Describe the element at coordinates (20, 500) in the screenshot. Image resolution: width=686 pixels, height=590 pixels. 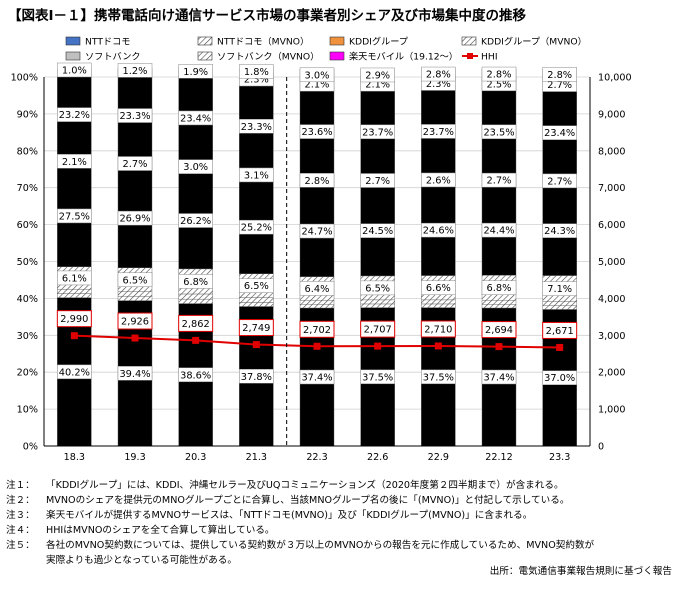
I see `note-label: 注２：` at that location.